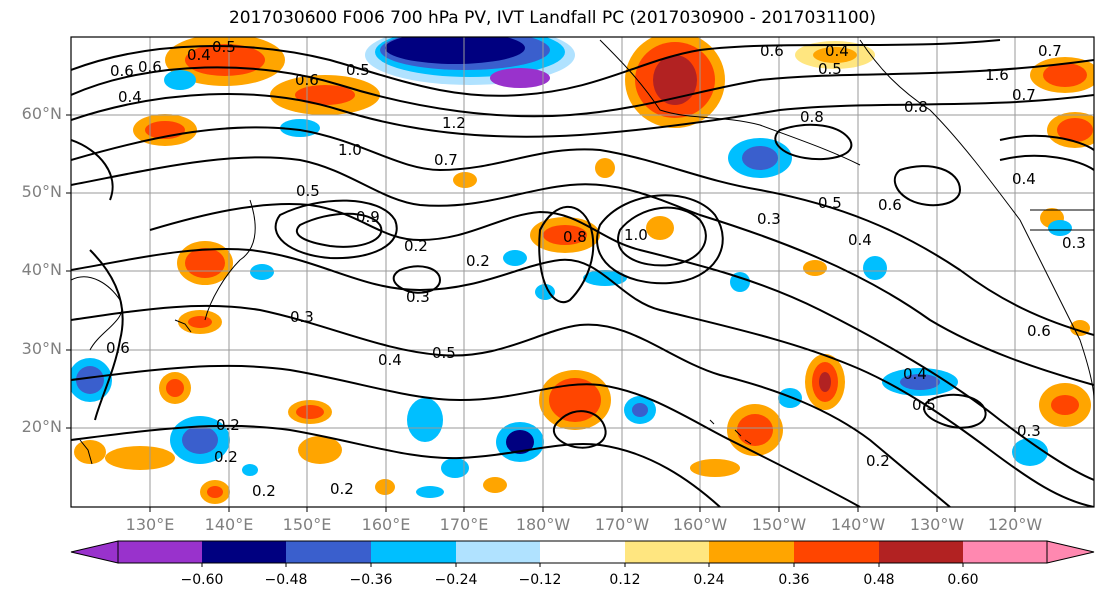  What do you see at coordinates (464, 524) in the screenshot?
I see `lon-label: 170°E` at bounding box center [464, 524].